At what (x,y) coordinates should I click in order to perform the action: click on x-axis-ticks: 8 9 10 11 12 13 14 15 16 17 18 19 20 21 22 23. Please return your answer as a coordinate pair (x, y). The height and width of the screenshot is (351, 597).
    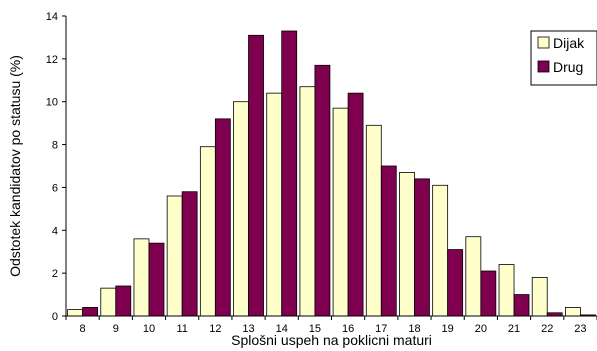
    Looking at the image, I should click on (331, 325).